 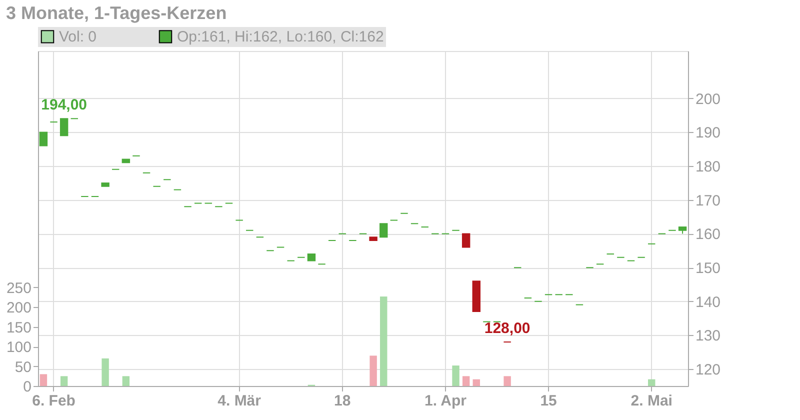 What do you see at coordinates (280, 37) in the screenshot?
I see `legend-label: Op:161, Hi:162, Lo:160, Cl:162` at bounding box center [280, 37].